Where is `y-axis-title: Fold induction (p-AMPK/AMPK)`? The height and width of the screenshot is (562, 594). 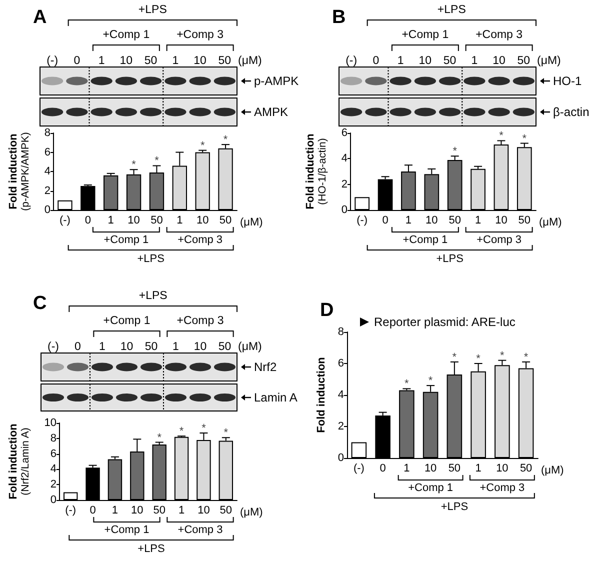
y-axis-title: Fold induction (p-AMPK/AMPK) is located at coordinates (20, 171).